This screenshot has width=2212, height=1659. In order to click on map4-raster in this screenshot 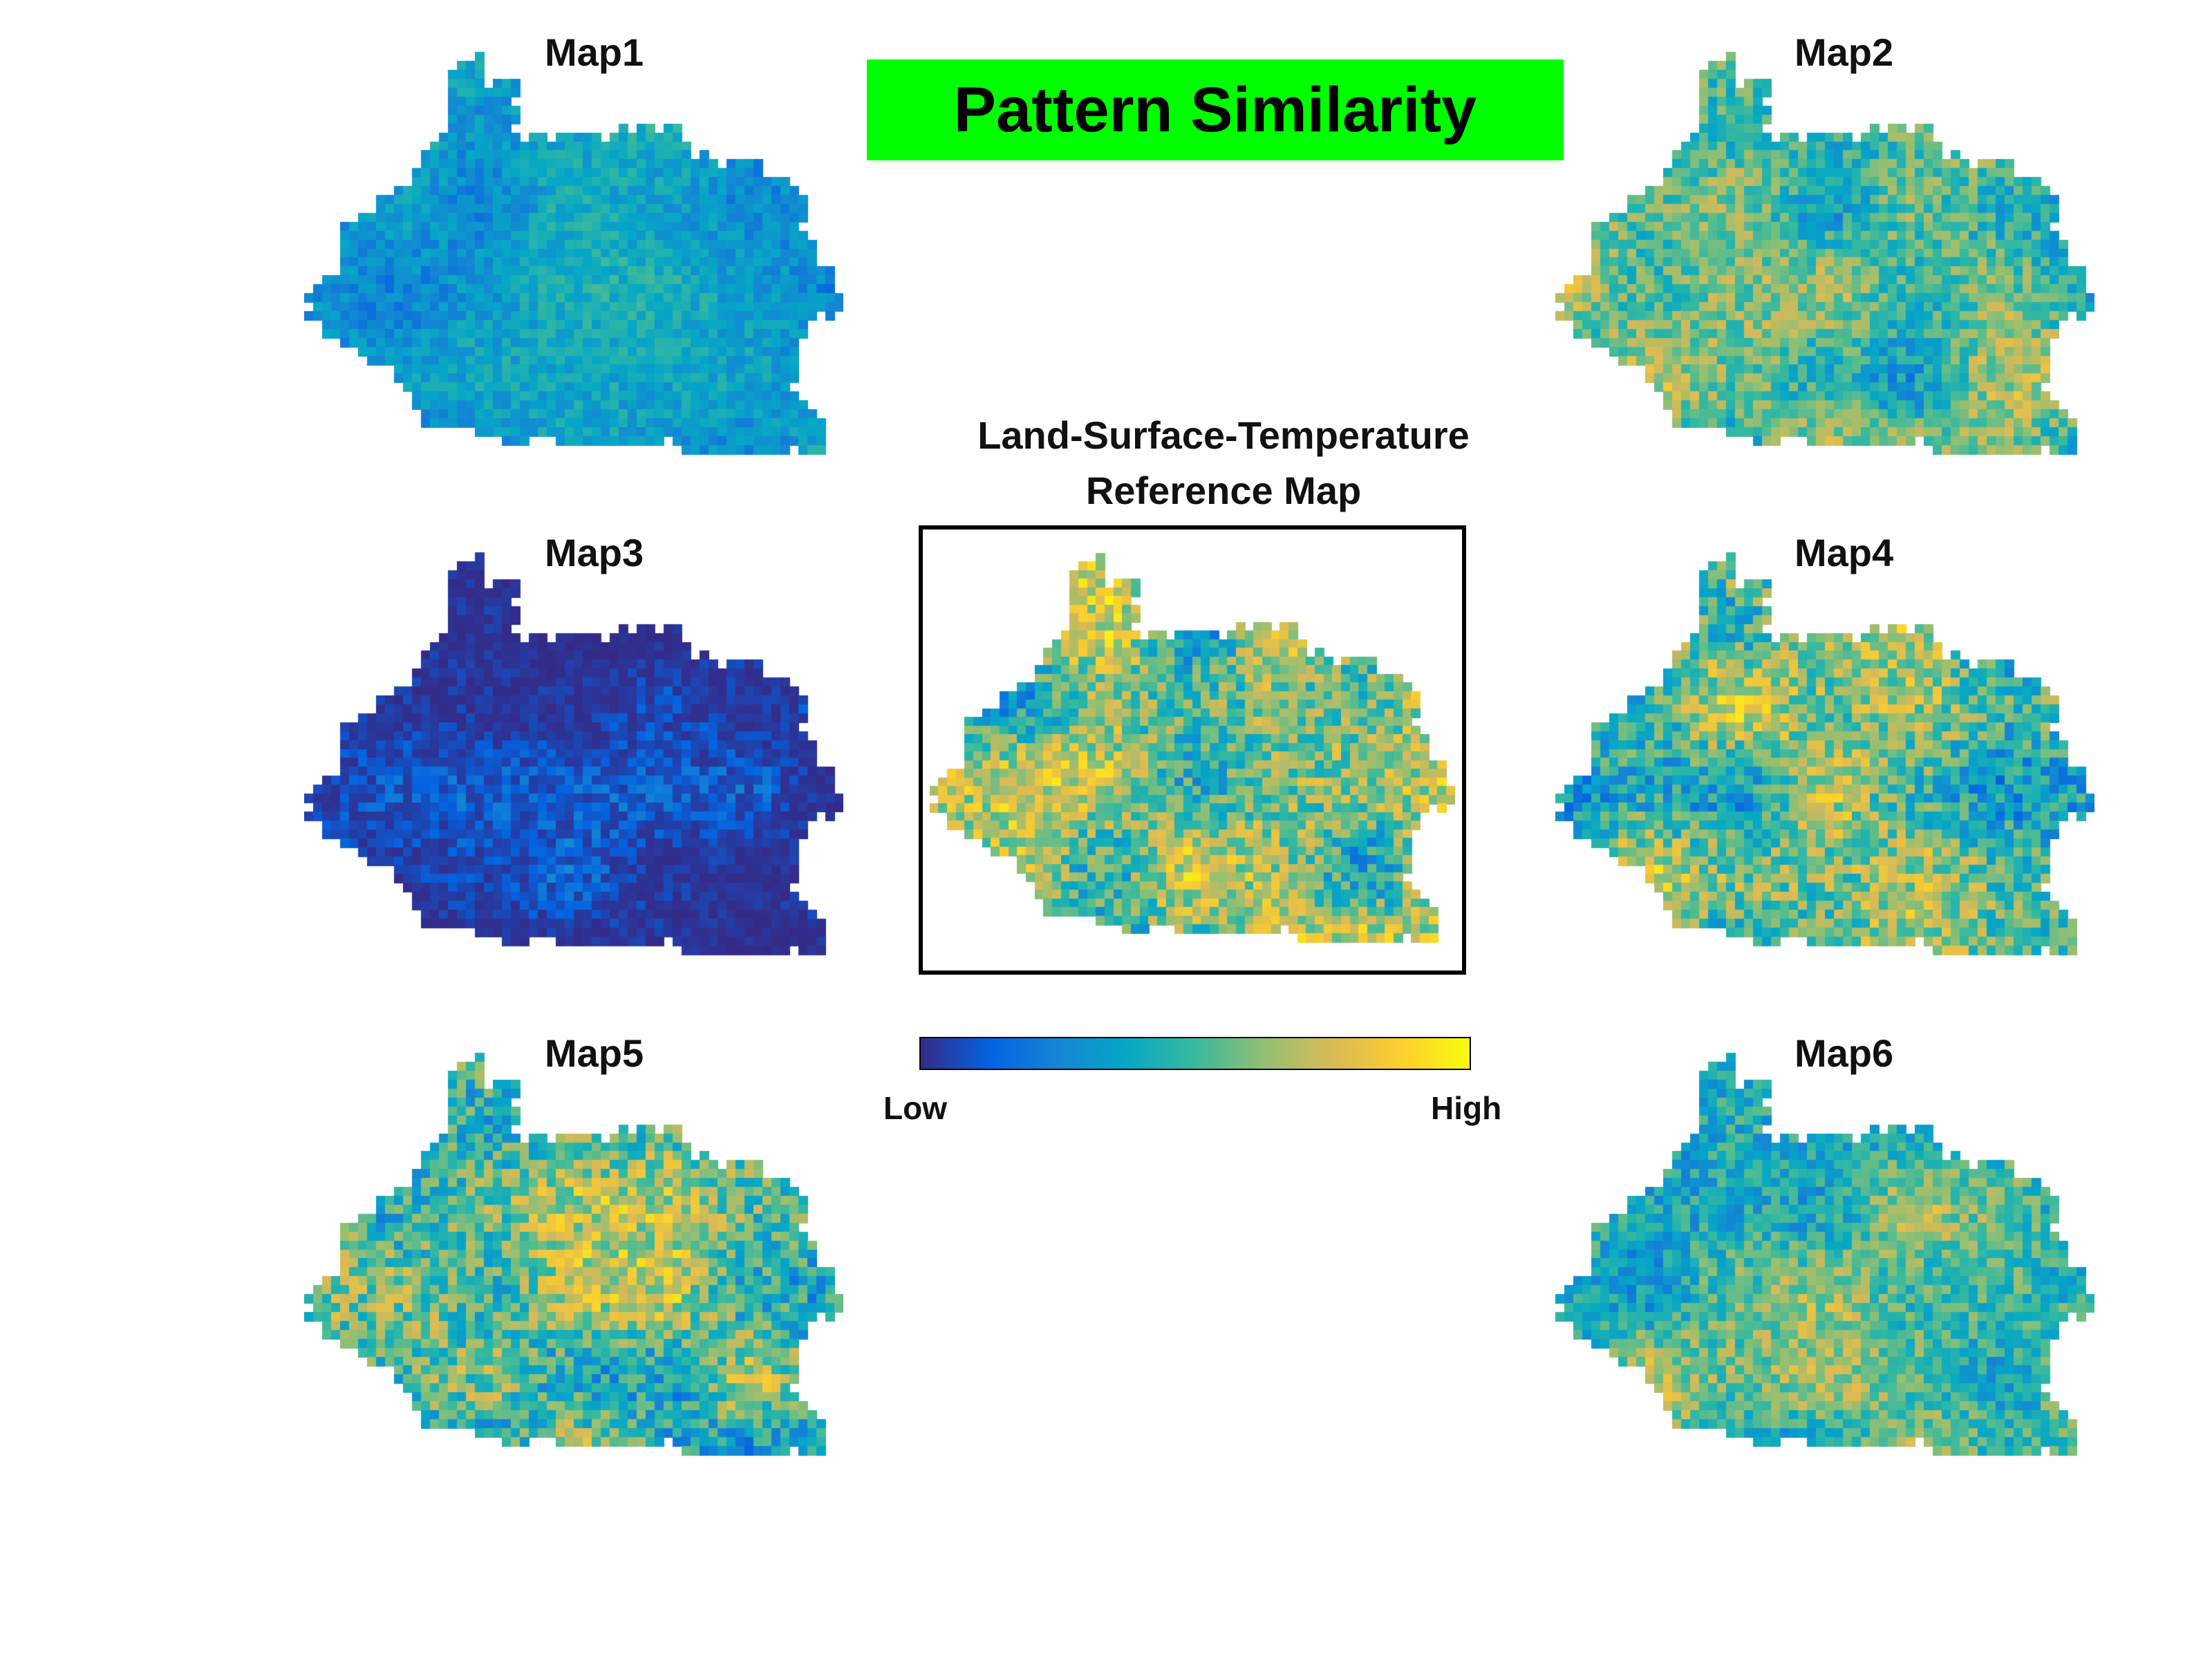, I will do `click(1825, 749)`.